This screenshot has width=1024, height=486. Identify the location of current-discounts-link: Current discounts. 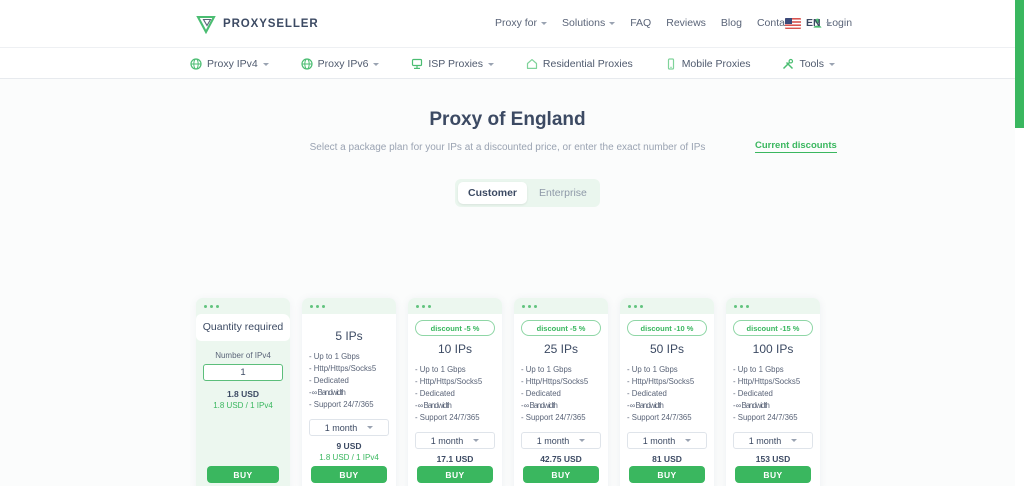
(796, 146).